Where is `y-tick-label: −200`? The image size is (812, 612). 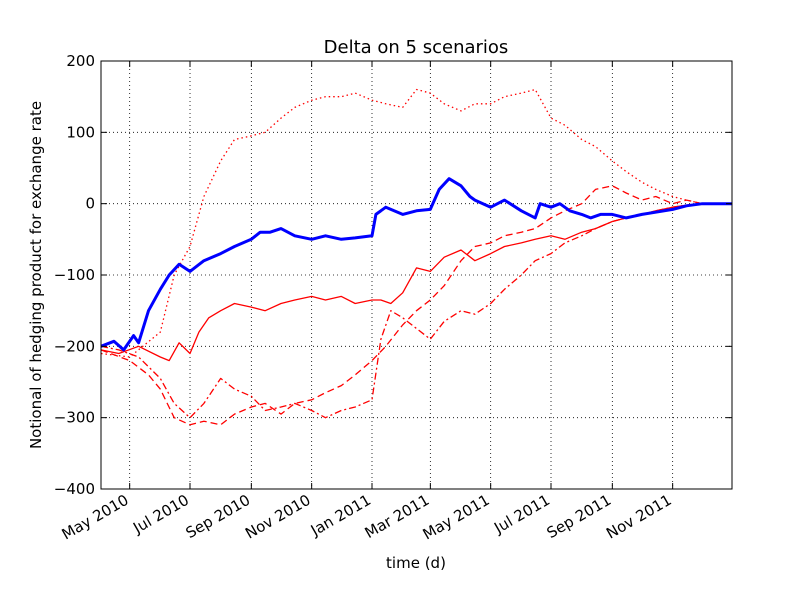
y-tick-label: −200 is located at coordinates (74, 346).